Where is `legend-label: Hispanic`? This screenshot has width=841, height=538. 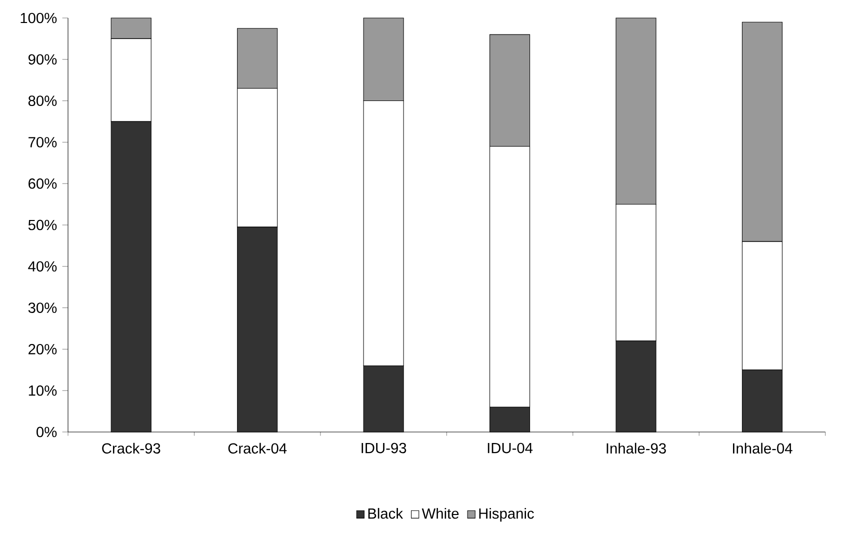 legend-label: Hispanic is located at coordinates (506, 515).